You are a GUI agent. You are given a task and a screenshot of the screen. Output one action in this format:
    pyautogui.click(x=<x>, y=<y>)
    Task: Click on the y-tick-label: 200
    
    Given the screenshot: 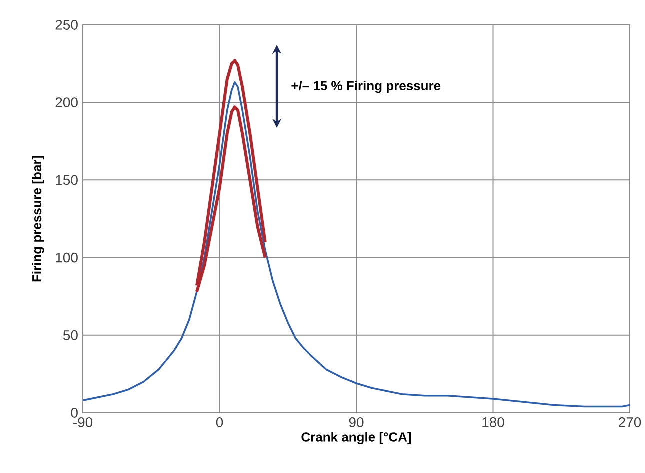 What is the action you would take?
    pyautogui.click(x=67, y=103)
    